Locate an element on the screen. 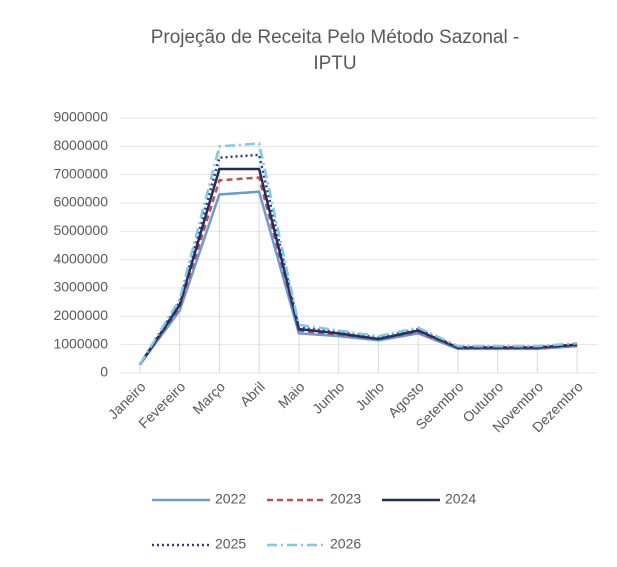 This screenshot has width=617, height=567. legend-label: 2022 is located at coordinates (230, 499).